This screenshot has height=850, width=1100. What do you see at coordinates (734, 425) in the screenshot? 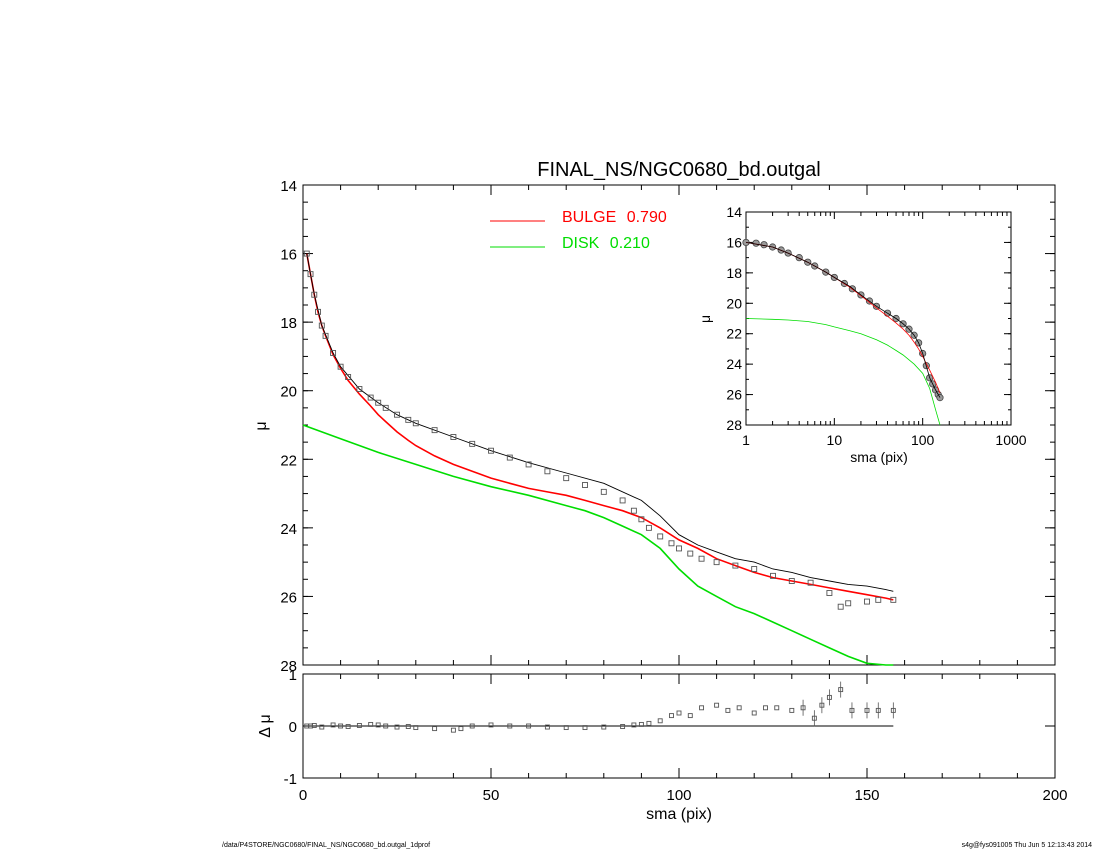
I see `inset-y-tick-label: 28` at bounding box center [734, 425].